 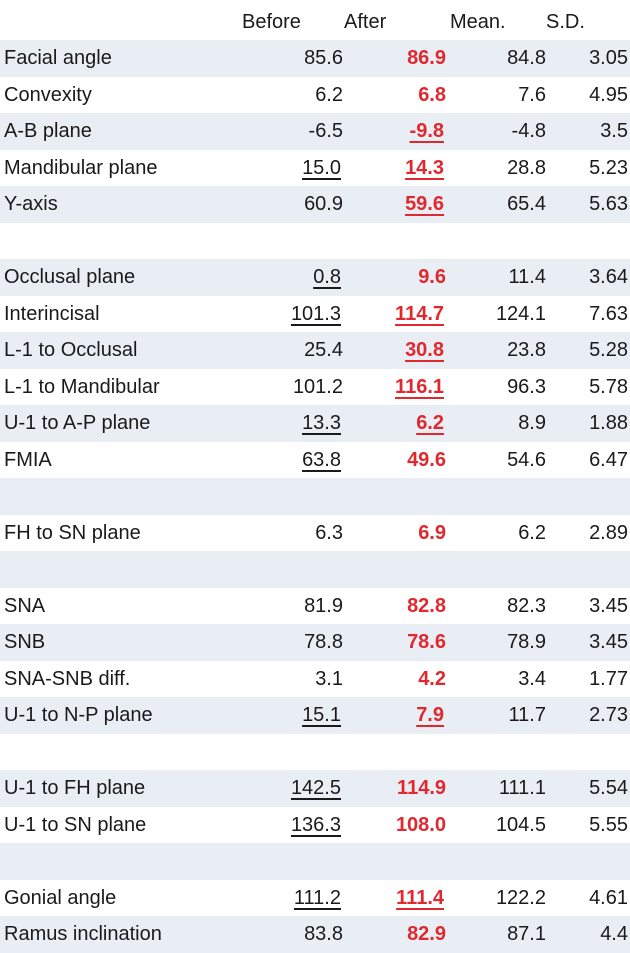 What do you see at coordinates (329, 94) in the screenshot?
I see `cell-before-value: 6.2` at bounding box center [329, 94].